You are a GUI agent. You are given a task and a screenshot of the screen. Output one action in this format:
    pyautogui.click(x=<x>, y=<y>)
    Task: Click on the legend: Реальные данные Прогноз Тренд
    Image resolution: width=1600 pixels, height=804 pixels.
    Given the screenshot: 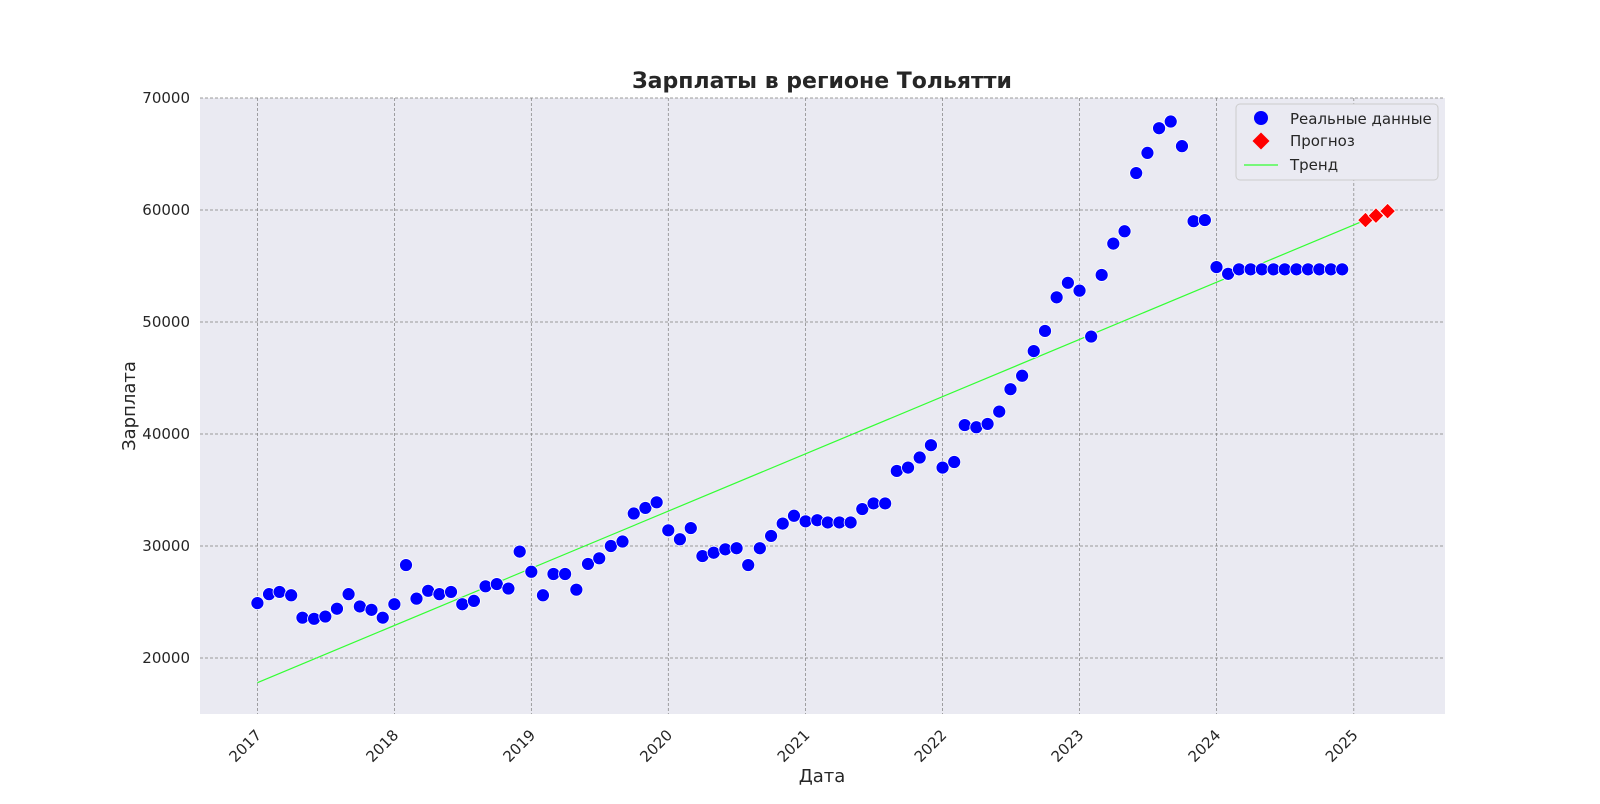 What is the action you would take?
    pyautogui.click(x=1337, y=142)
    